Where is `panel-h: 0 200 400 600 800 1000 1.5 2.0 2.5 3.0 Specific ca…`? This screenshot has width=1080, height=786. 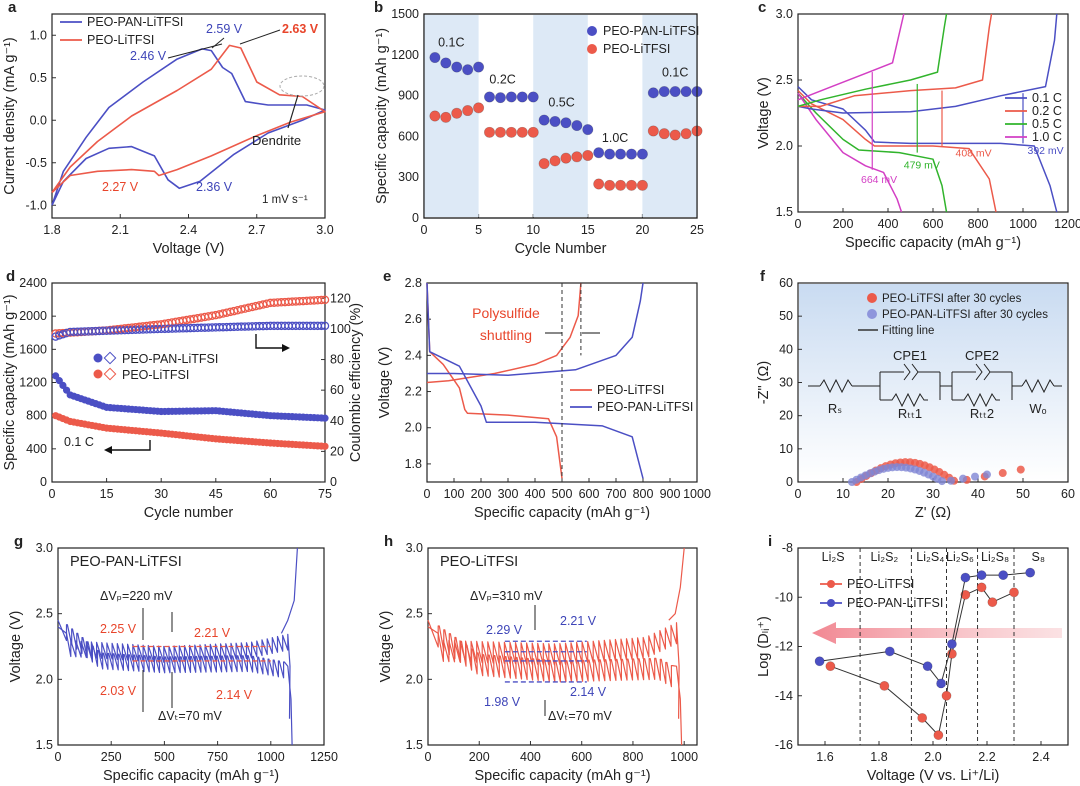
panel-h: 0 200 400 600 800 1000 1.5 2.0 2.5 3.0 Specific ca… is located at coordinates (538, 658).